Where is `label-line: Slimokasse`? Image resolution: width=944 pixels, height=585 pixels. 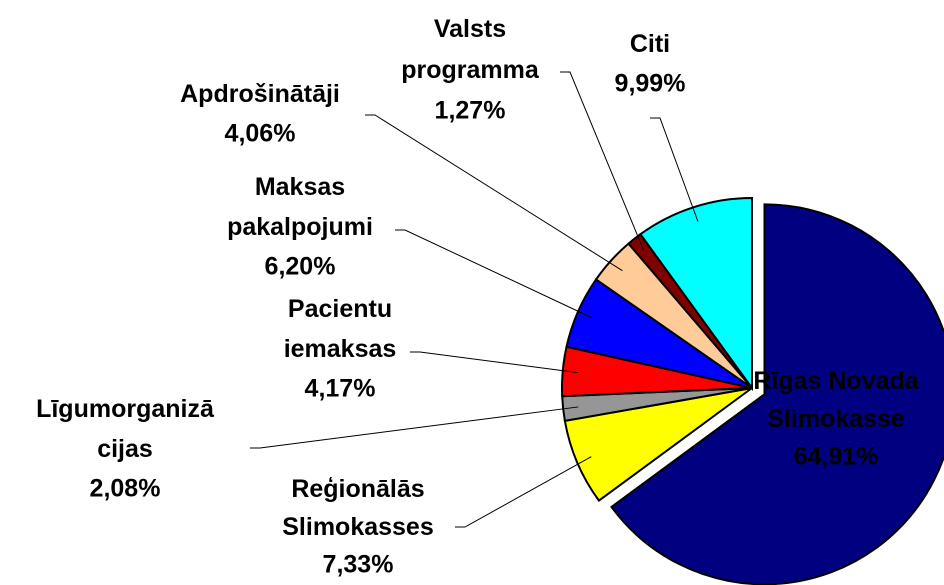
label-line: Slimokasse is located at coordinates (836, 419).